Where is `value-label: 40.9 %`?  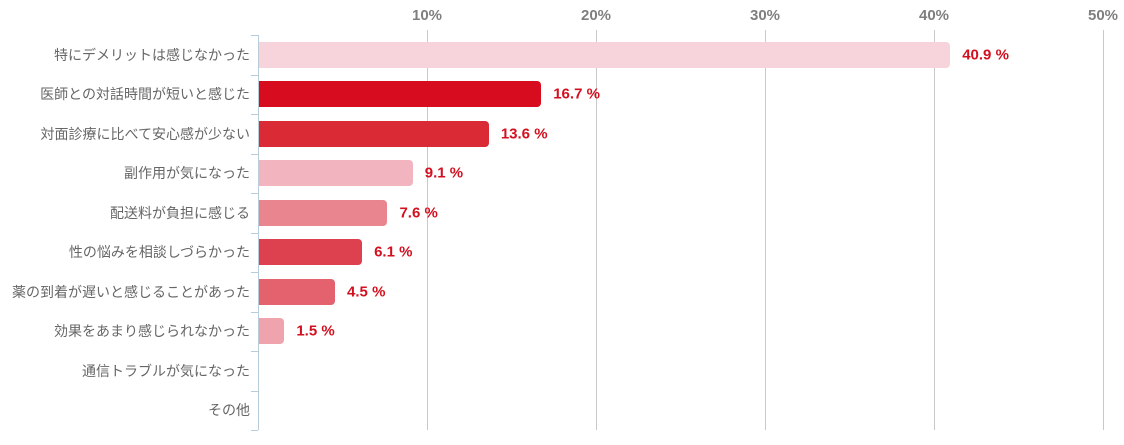
value-label: 40.9 % is located at coordinates (985, 55).